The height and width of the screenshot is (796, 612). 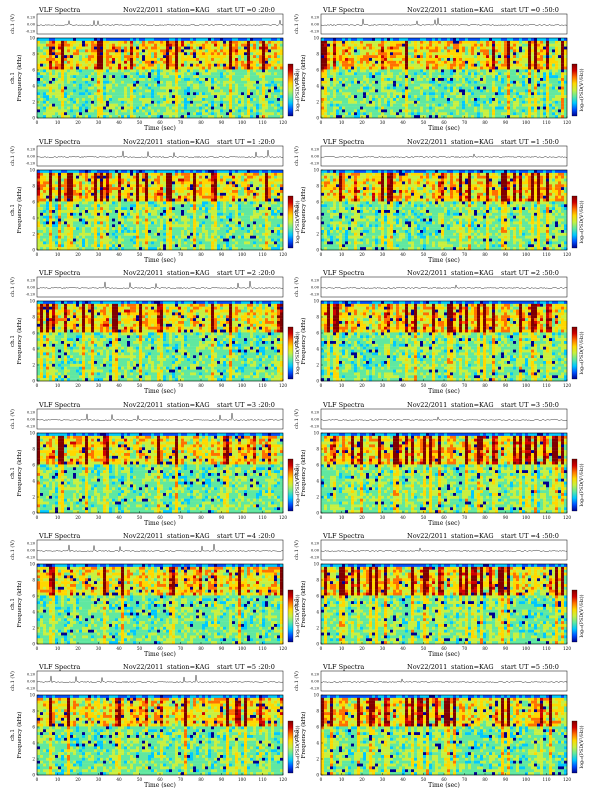 I want to click on x-tick-label: 40, so click(x=119, y=648).